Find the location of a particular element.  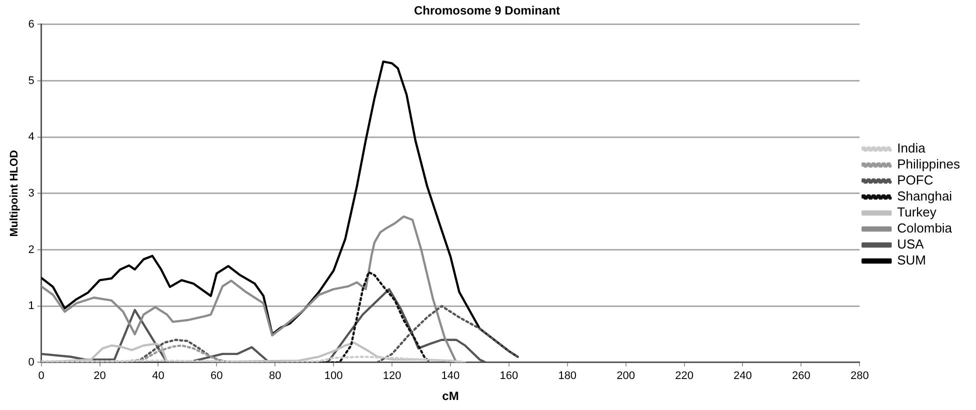

x-tick-label: 80 is located at coordinates (275, 376).